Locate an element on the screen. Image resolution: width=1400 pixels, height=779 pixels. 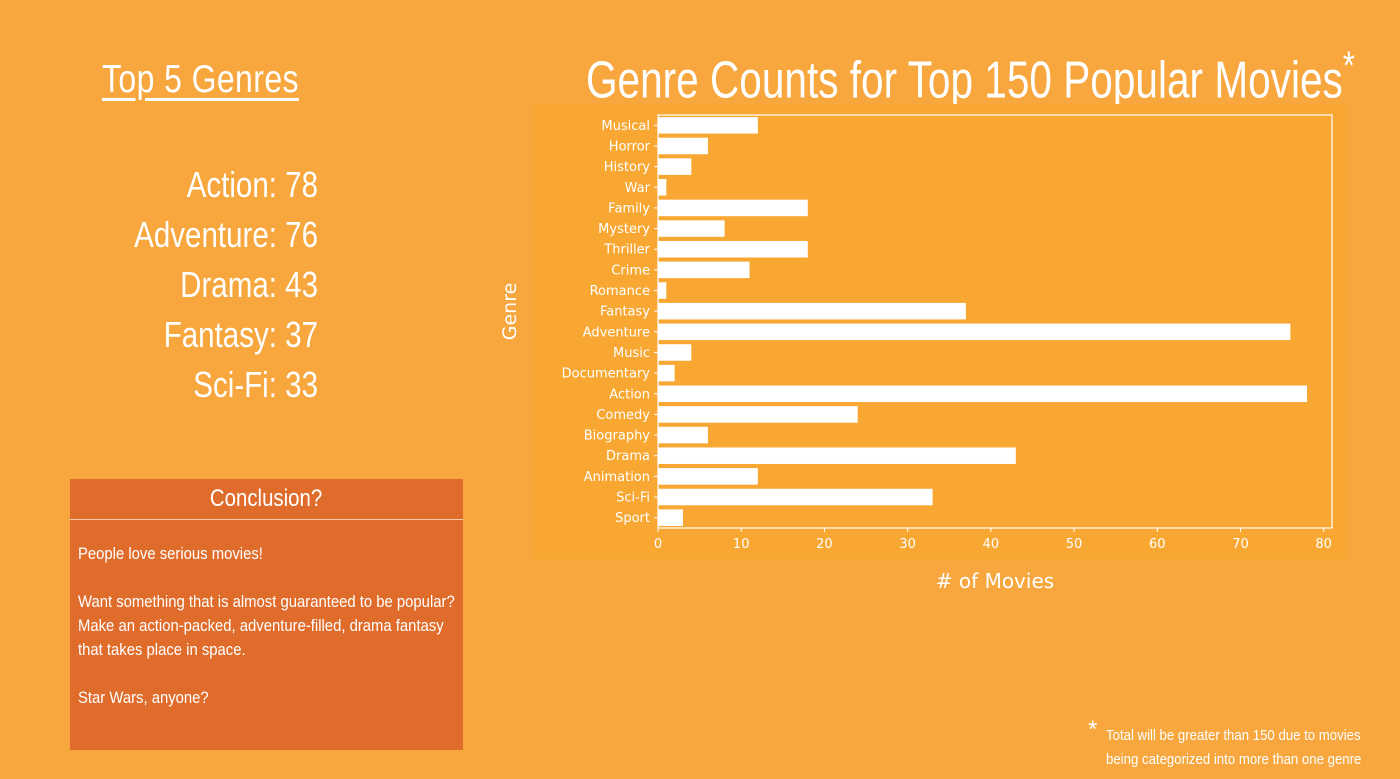
x-tick-label: 30 is located at coordinates (907, 544).